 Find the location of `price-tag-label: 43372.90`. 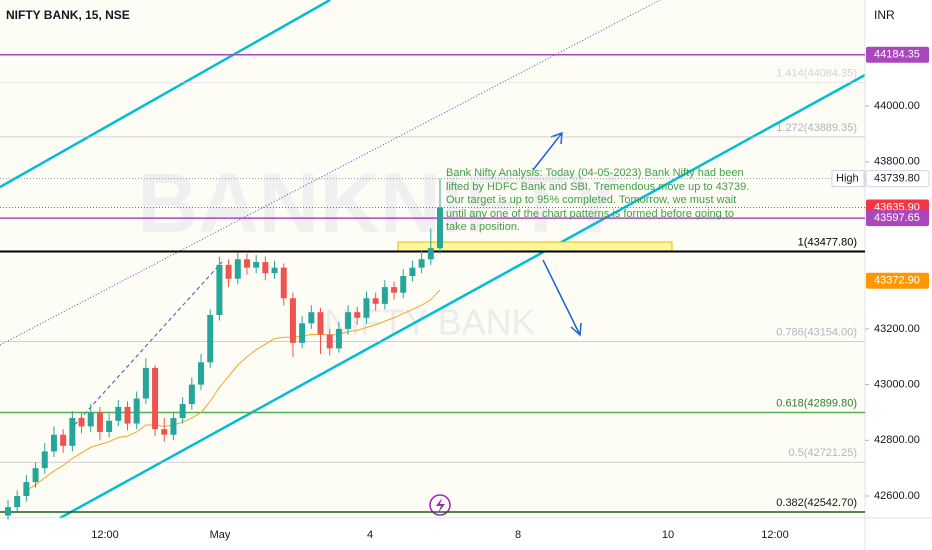

price-tag-label: 43372.90 is located at coordinates (897, 281).